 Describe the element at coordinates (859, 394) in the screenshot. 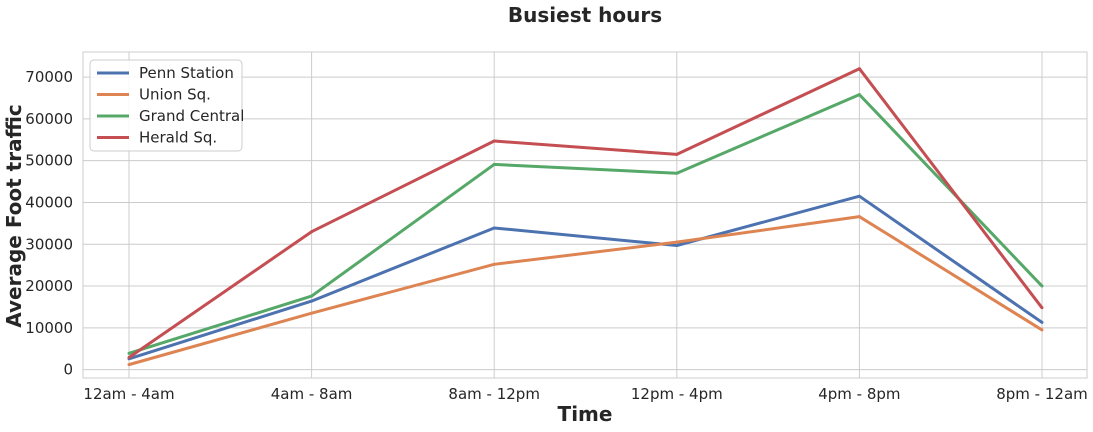

I see `x-tick-label: 4pm - 8pm` at that location.